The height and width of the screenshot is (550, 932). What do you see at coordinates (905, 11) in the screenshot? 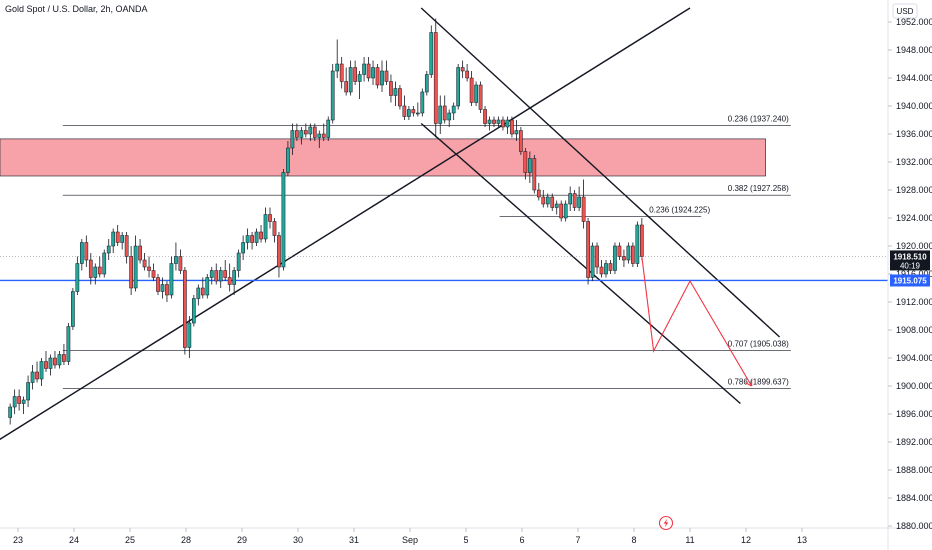
I see `currency-button` at bounding box center [905, 11].